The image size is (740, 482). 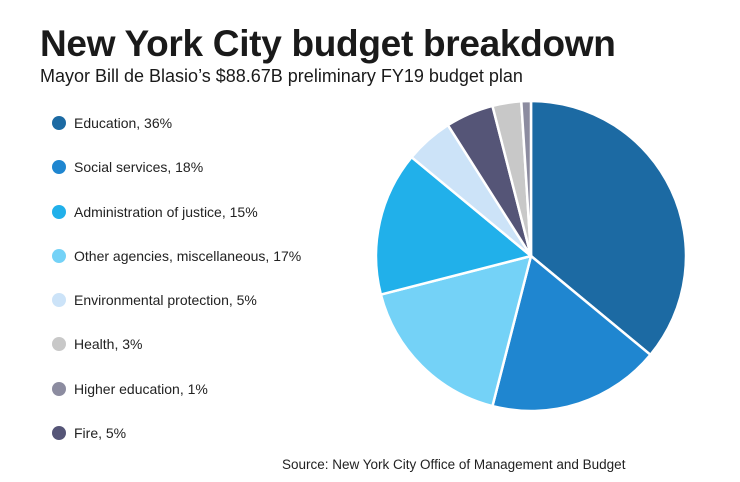 I want to click on legend-item-other-agencies-miscellaneous: Other agencies, miscellaneous, 17%, so click(x=202, y=263).